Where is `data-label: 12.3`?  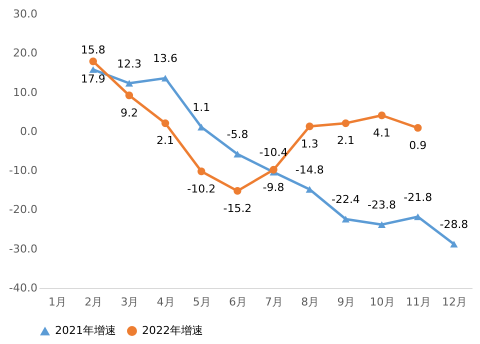
data-label: 12.3 is located at coordinates (129, 63).